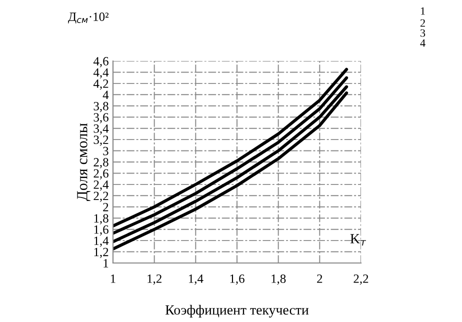 Image resolution: width=462 pixels, height=322 pixels. What do you see at coordinates (237, 279) in the screenshot?
I see `x-tick-label: 1,6` at bounding box center [237, 279].